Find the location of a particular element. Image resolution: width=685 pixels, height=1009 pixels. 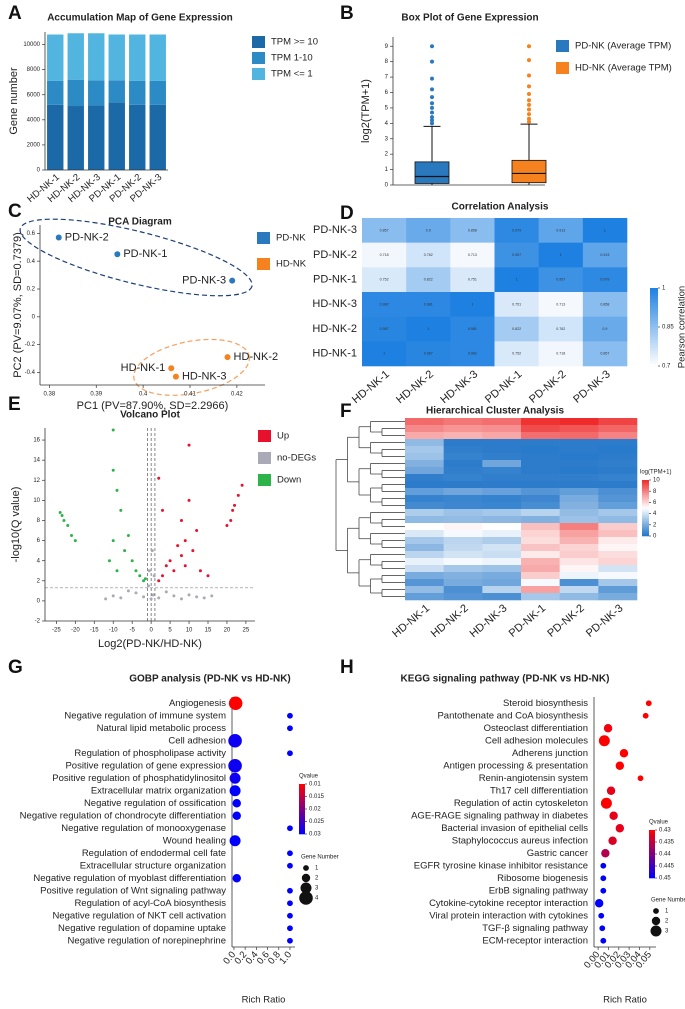

chart-title: Correlation Analysis is located at coordinates (500, 207).